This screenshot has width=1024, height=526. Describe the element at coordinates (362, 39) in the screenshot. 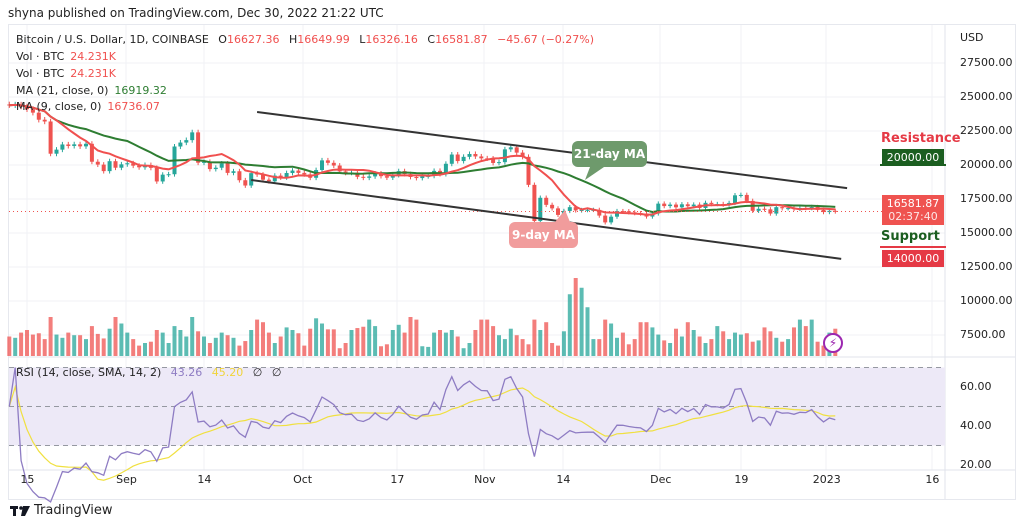

I see `low-label: L` at that location.